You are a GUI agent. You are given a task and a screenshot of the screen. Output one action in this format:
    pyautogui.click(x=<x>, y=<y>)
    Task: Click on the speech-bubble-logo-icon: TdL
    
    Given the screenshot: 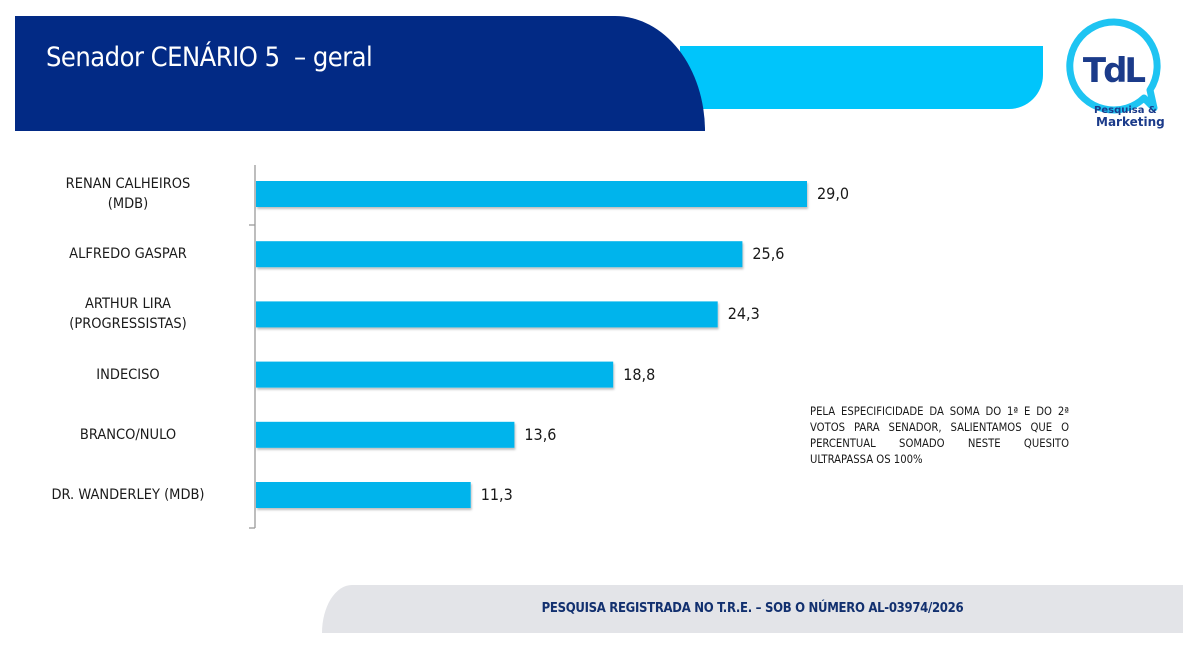 What is the action you would take?
    pyautogui.click(x=1113, y=66)
    